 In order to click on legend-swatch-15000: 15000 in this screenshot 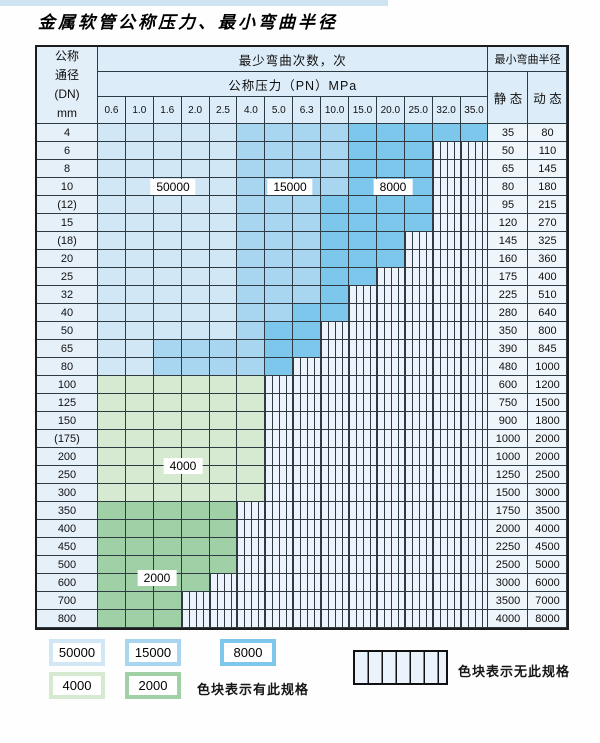, I will do `click(153, 652)`.